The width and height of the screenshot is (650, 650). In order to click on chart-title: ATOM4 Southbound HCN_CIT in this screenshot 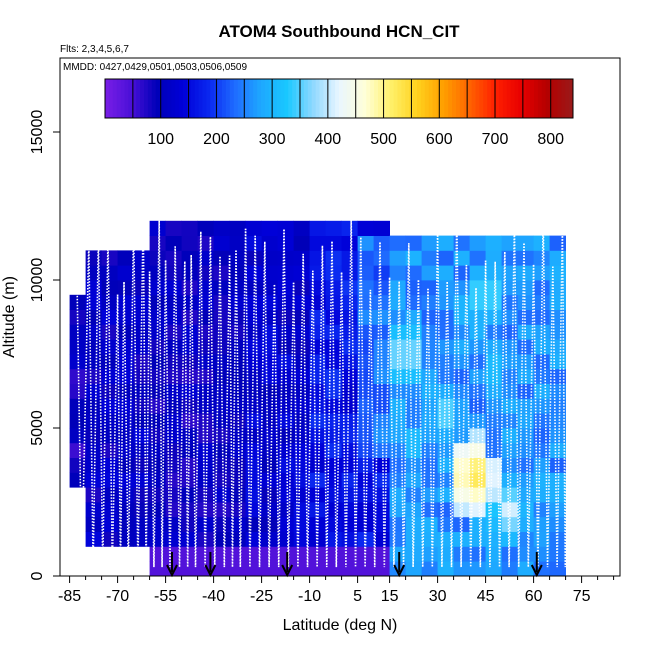, I will do `click(339, 31)`.